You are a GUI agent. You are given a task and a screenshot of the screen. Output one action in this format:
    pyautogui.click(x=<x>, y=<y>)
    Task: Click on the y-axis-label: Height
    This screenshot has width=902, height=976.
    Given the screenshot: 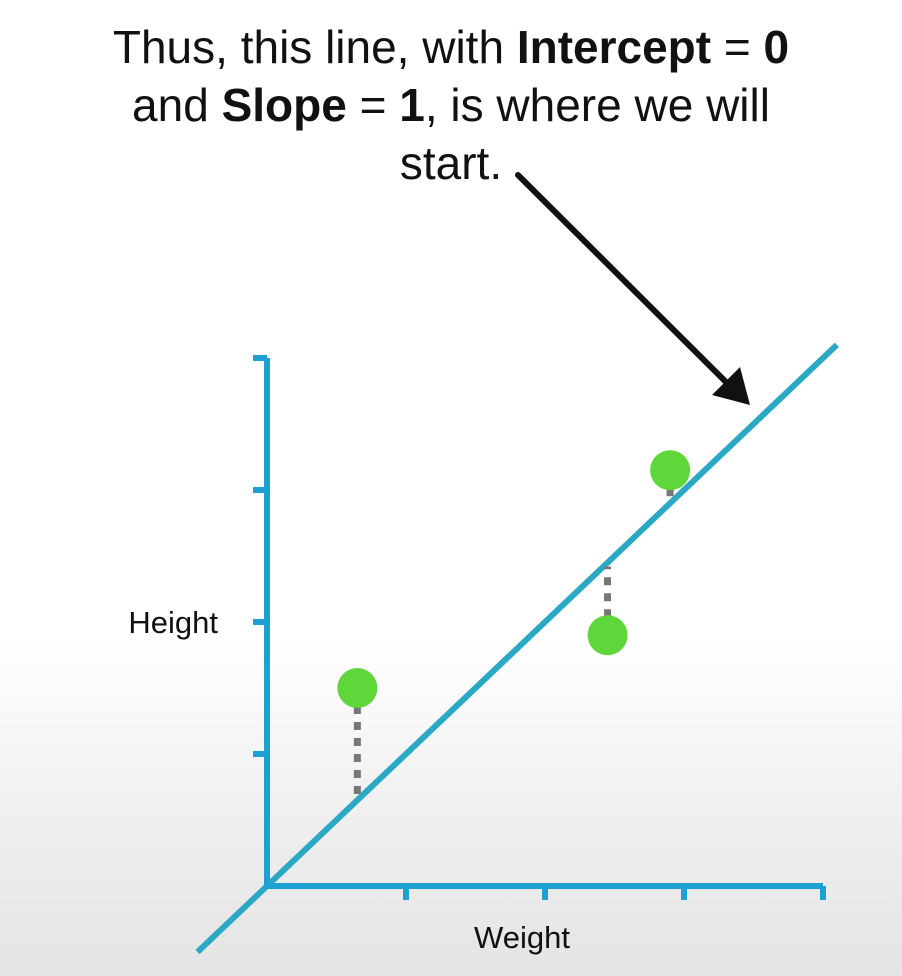 What is the action you would take?
    pyautogui.click(x=173, y=622)
    